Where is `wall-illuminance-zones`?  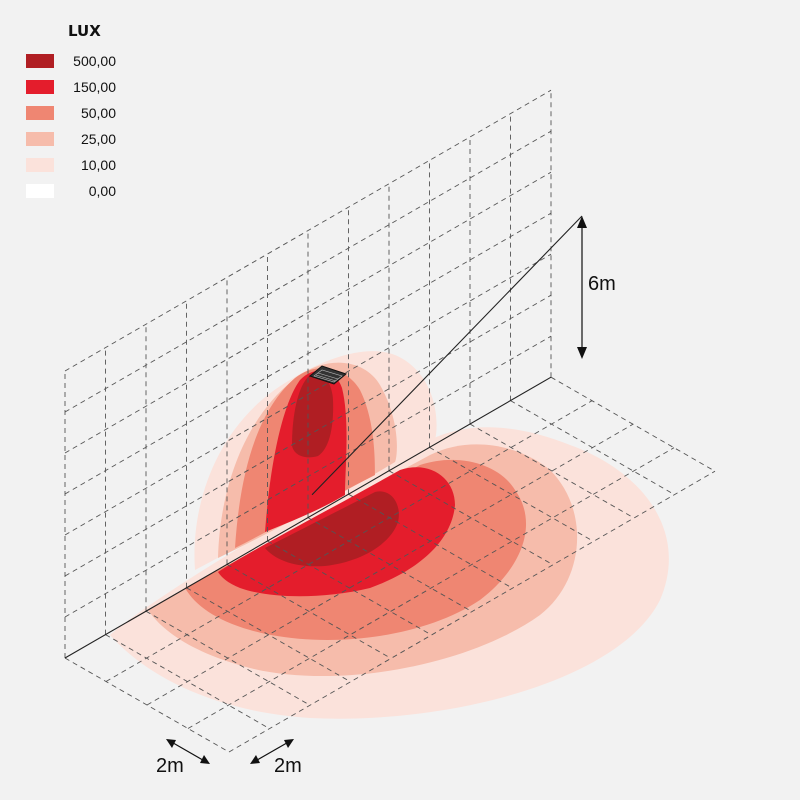
wall-illuminance-zones is located at coordinates (315, 460).